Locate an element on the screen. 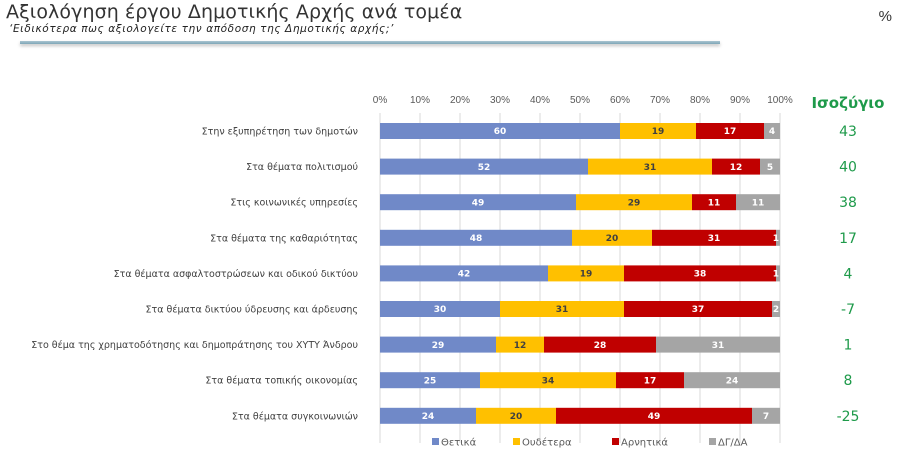 This screenshot has height=460, width=900. bar-value-label: 37 is located at coordinates (698, 310).